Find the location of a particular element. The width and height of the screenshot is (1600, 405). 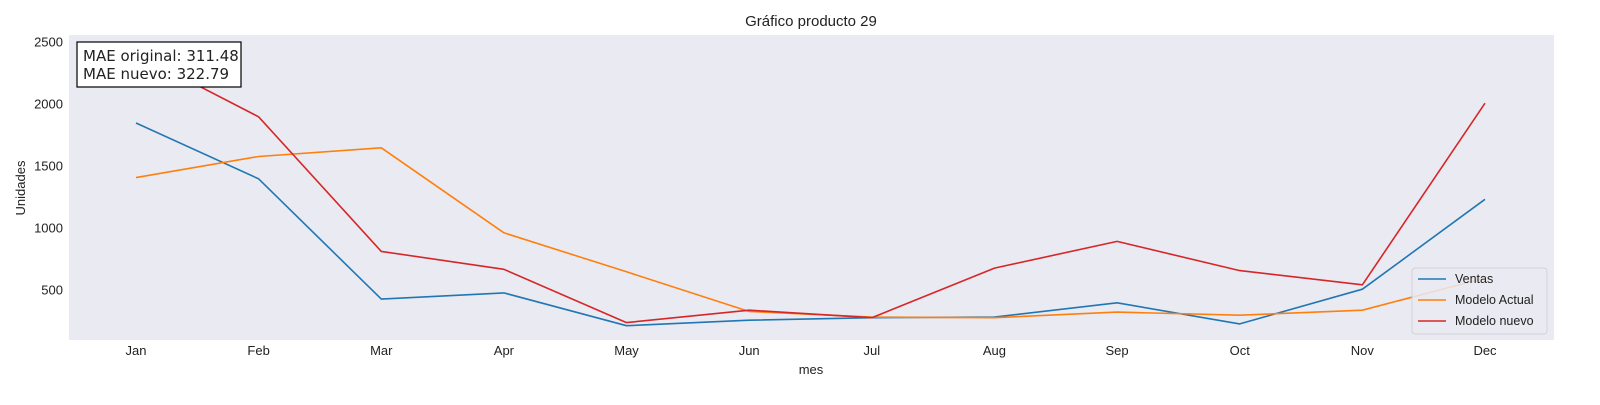

x-tick-label: Apr is located at coordinates (504, 350).